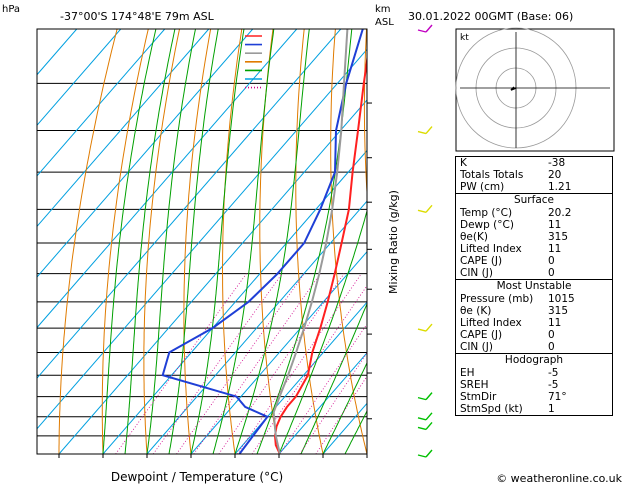 This screenshot has width=629, height=486. What do you see at coordinates (534, 360) in the screenshot?
I see `hodograph-table-title: Hodograph` at bounding box center [534, 360].